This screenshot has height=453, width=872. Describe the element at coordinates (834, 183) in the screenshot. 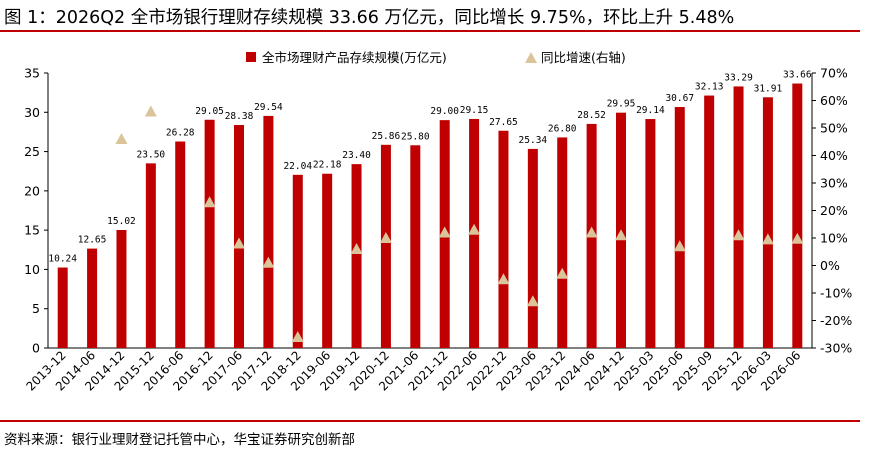

I see `right-tick-label: 30%` at that location.